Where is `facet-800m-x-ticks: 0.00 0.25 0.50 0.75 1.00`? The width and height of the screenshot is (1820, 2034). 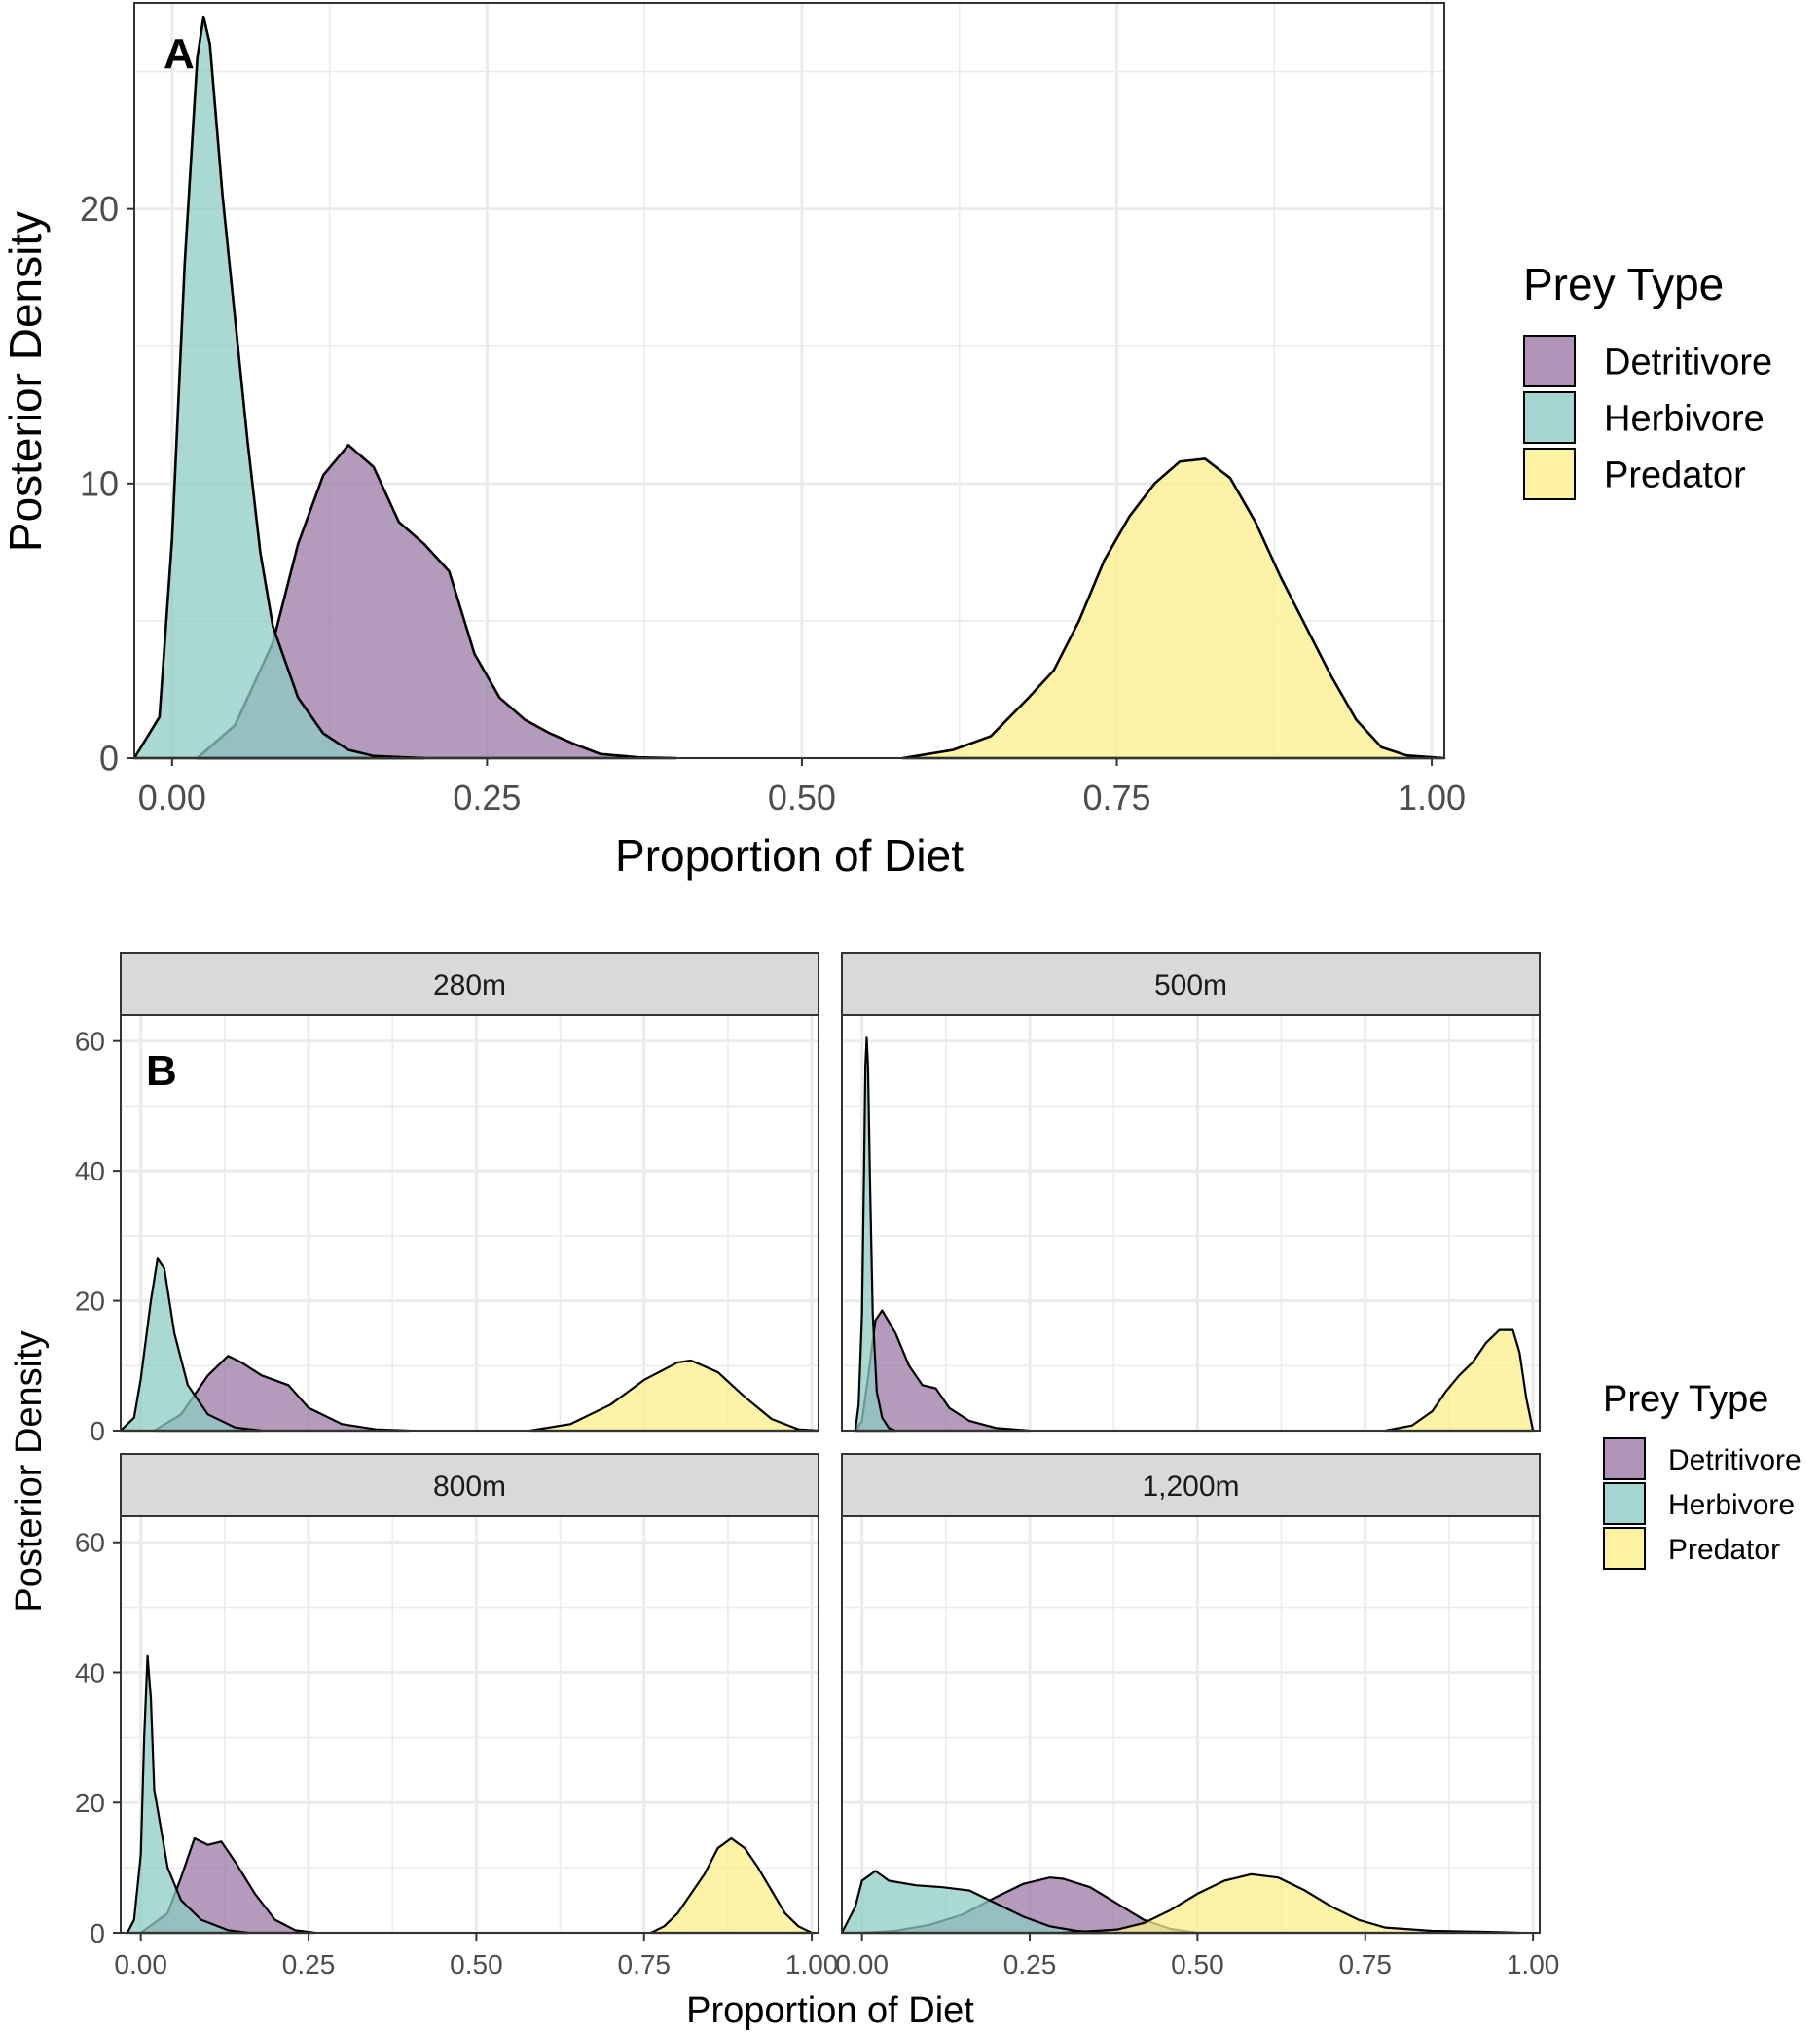 facet-800m-x-ticks: 0.00 0.25 0.50 0.75 1.00 is located at coordinates (476, 1957).